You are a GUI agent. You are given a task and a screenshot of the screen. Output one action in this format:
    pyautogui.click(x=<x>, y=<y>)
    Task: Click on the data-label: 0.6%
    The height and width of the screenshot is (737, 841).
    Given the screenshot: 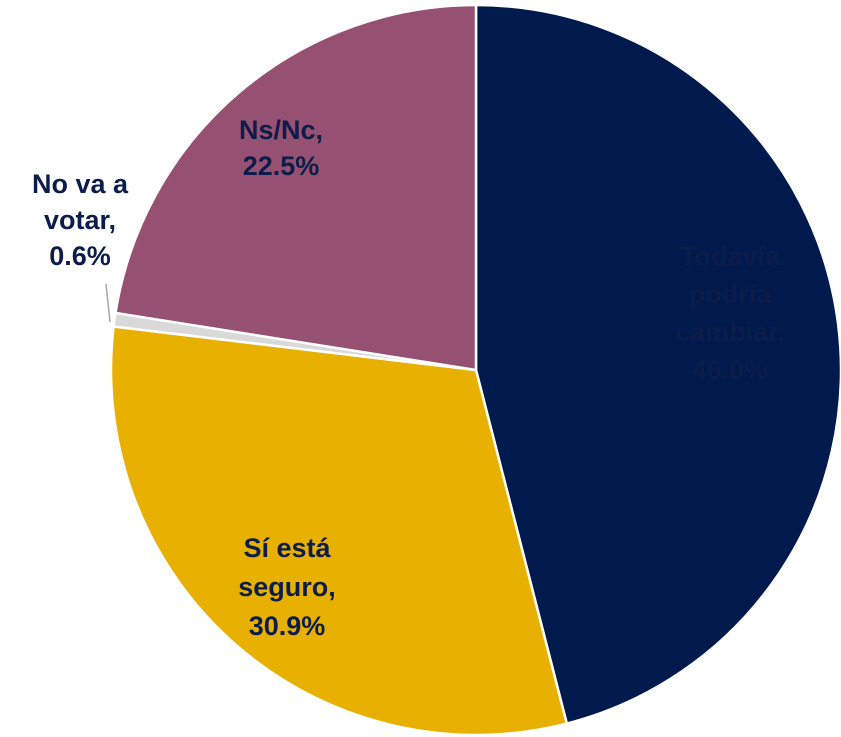 What is the action you would take?
    pyautogui.click(x=80, y=256)
    